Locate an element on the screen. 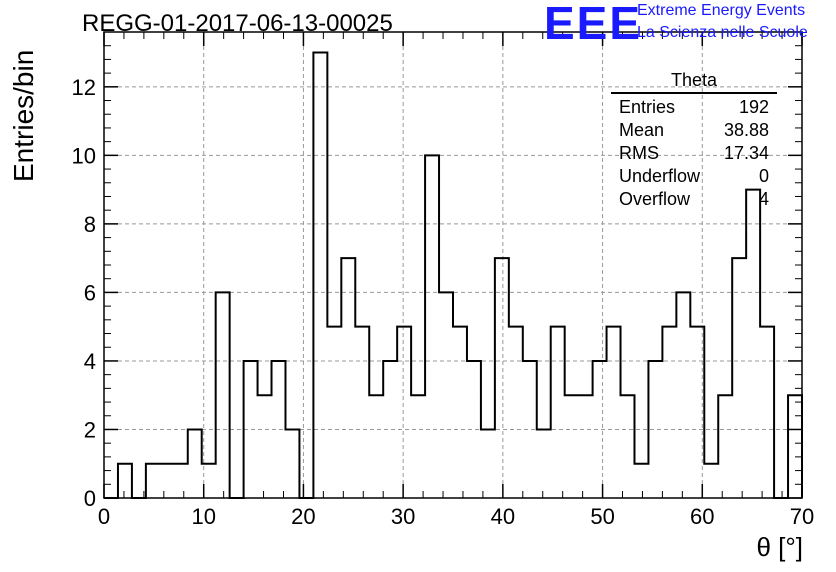 This screenshot has width=836, height=572. x-tick-label: 10 is located at coordinates (203, 516).